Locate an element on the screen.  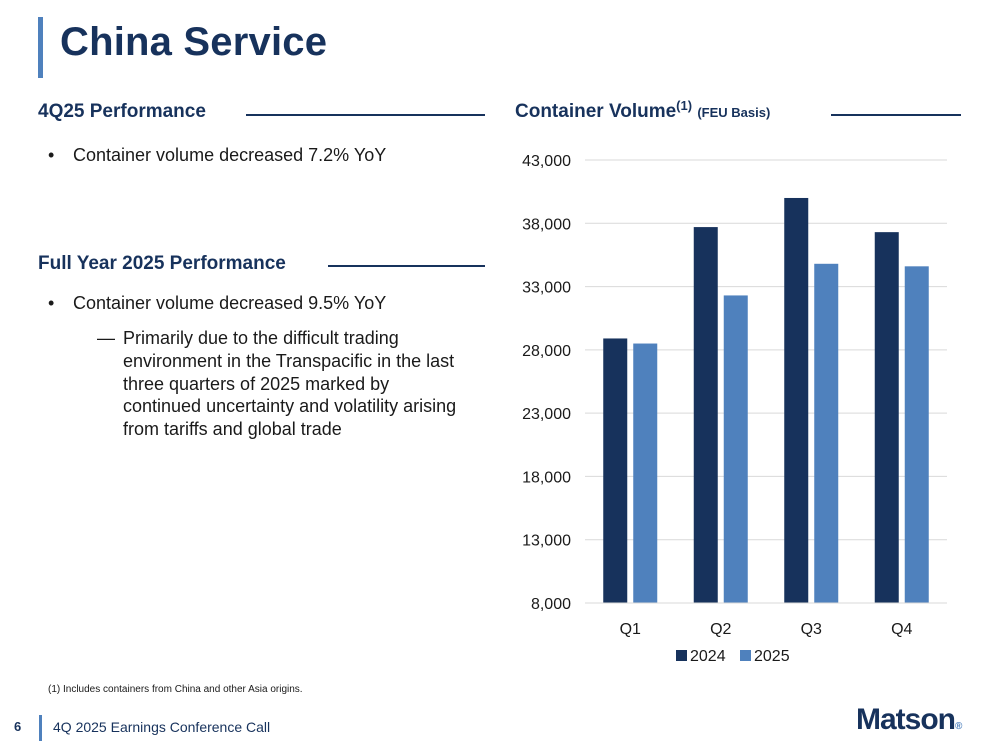
y-tick-label: 28,000 is located at coordinates (546, 351).